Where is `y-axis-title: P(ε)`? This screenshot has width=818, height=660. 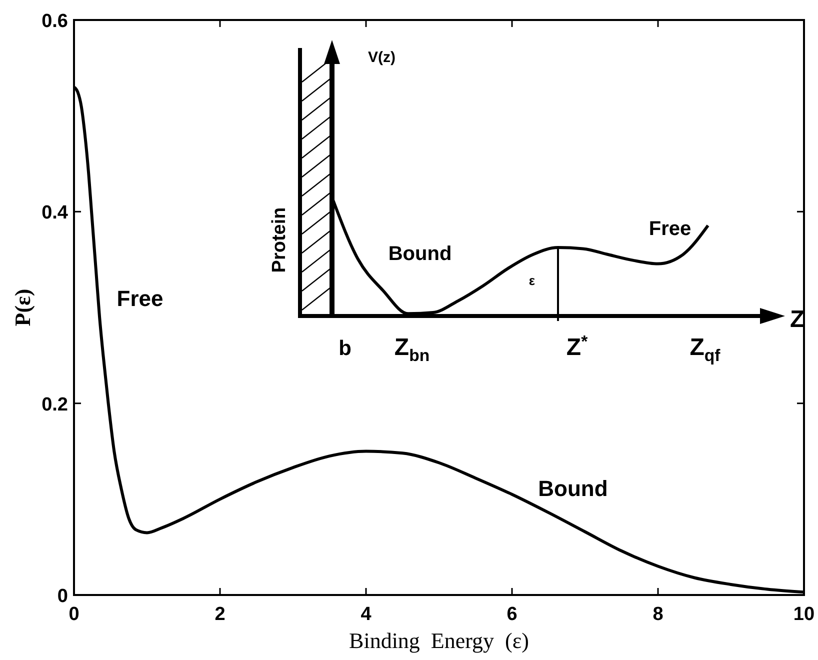
y-axis-title: P(ε) is located at coordinates (22, 307).